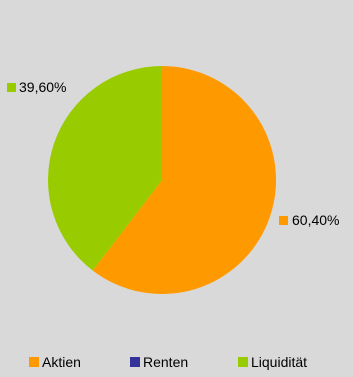  I want to click on legend-label: Aktien, so click(61, 362).